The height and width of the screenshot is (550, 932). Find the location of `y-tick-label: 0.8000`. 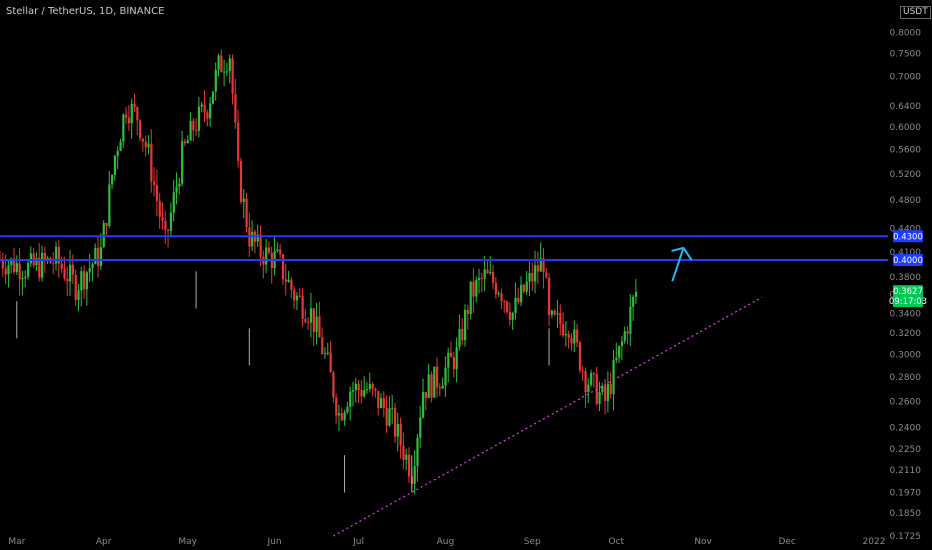

y-tick-label: 0.8000 is located at coordinates (906, 34).